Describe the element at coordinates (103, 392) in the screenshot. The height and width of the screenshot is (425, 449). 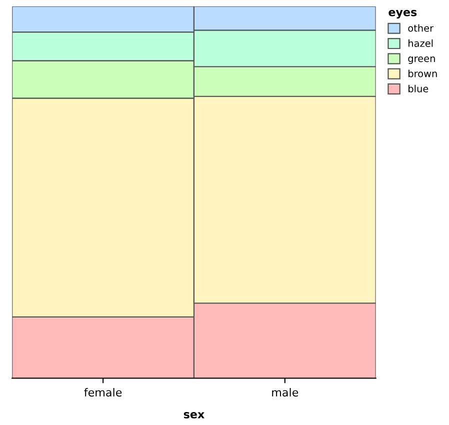
I see `x-tick-label: female` at that location.